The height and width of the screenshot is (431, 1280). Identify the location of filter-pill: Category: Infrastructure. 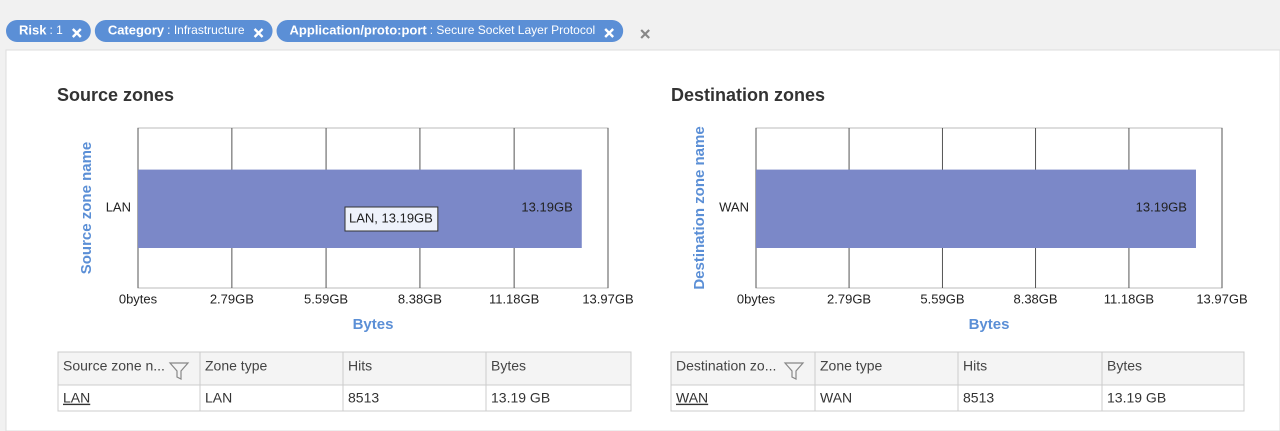
(183, 31).